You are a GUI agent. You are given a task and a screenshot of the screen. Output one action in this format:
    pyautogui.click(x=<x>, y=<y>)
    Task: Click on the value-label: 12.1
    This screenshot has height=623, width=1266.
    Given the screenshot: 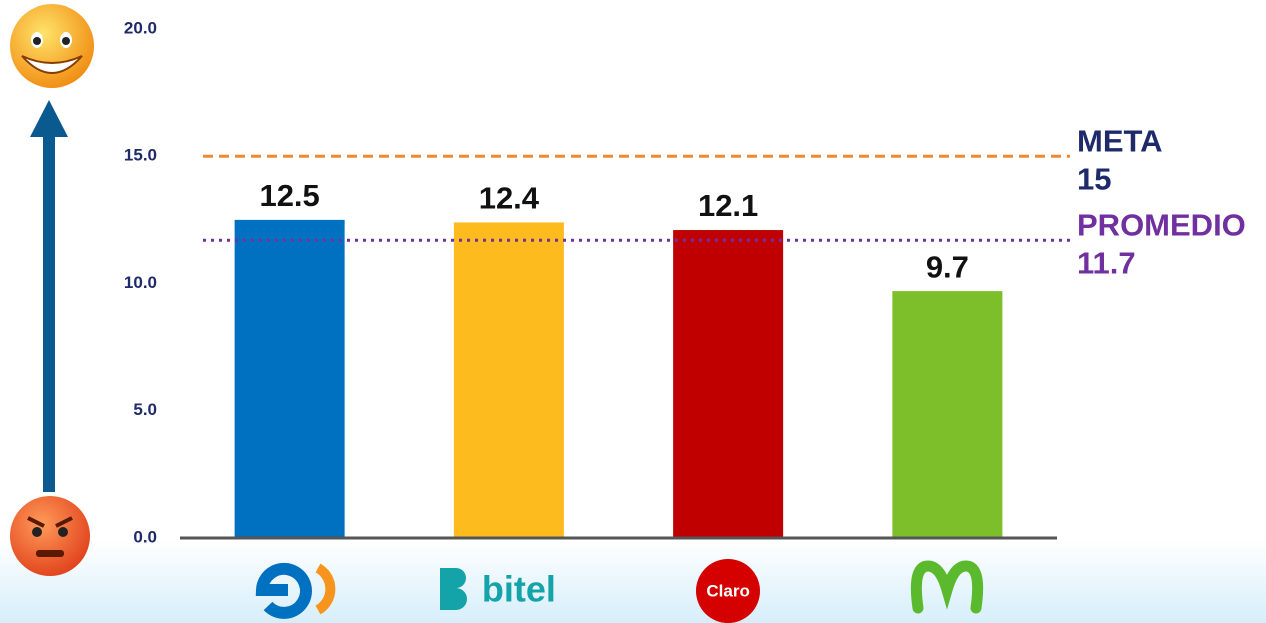 What is the action you would take?
    pyautogui.click(x=728, y=205)
    